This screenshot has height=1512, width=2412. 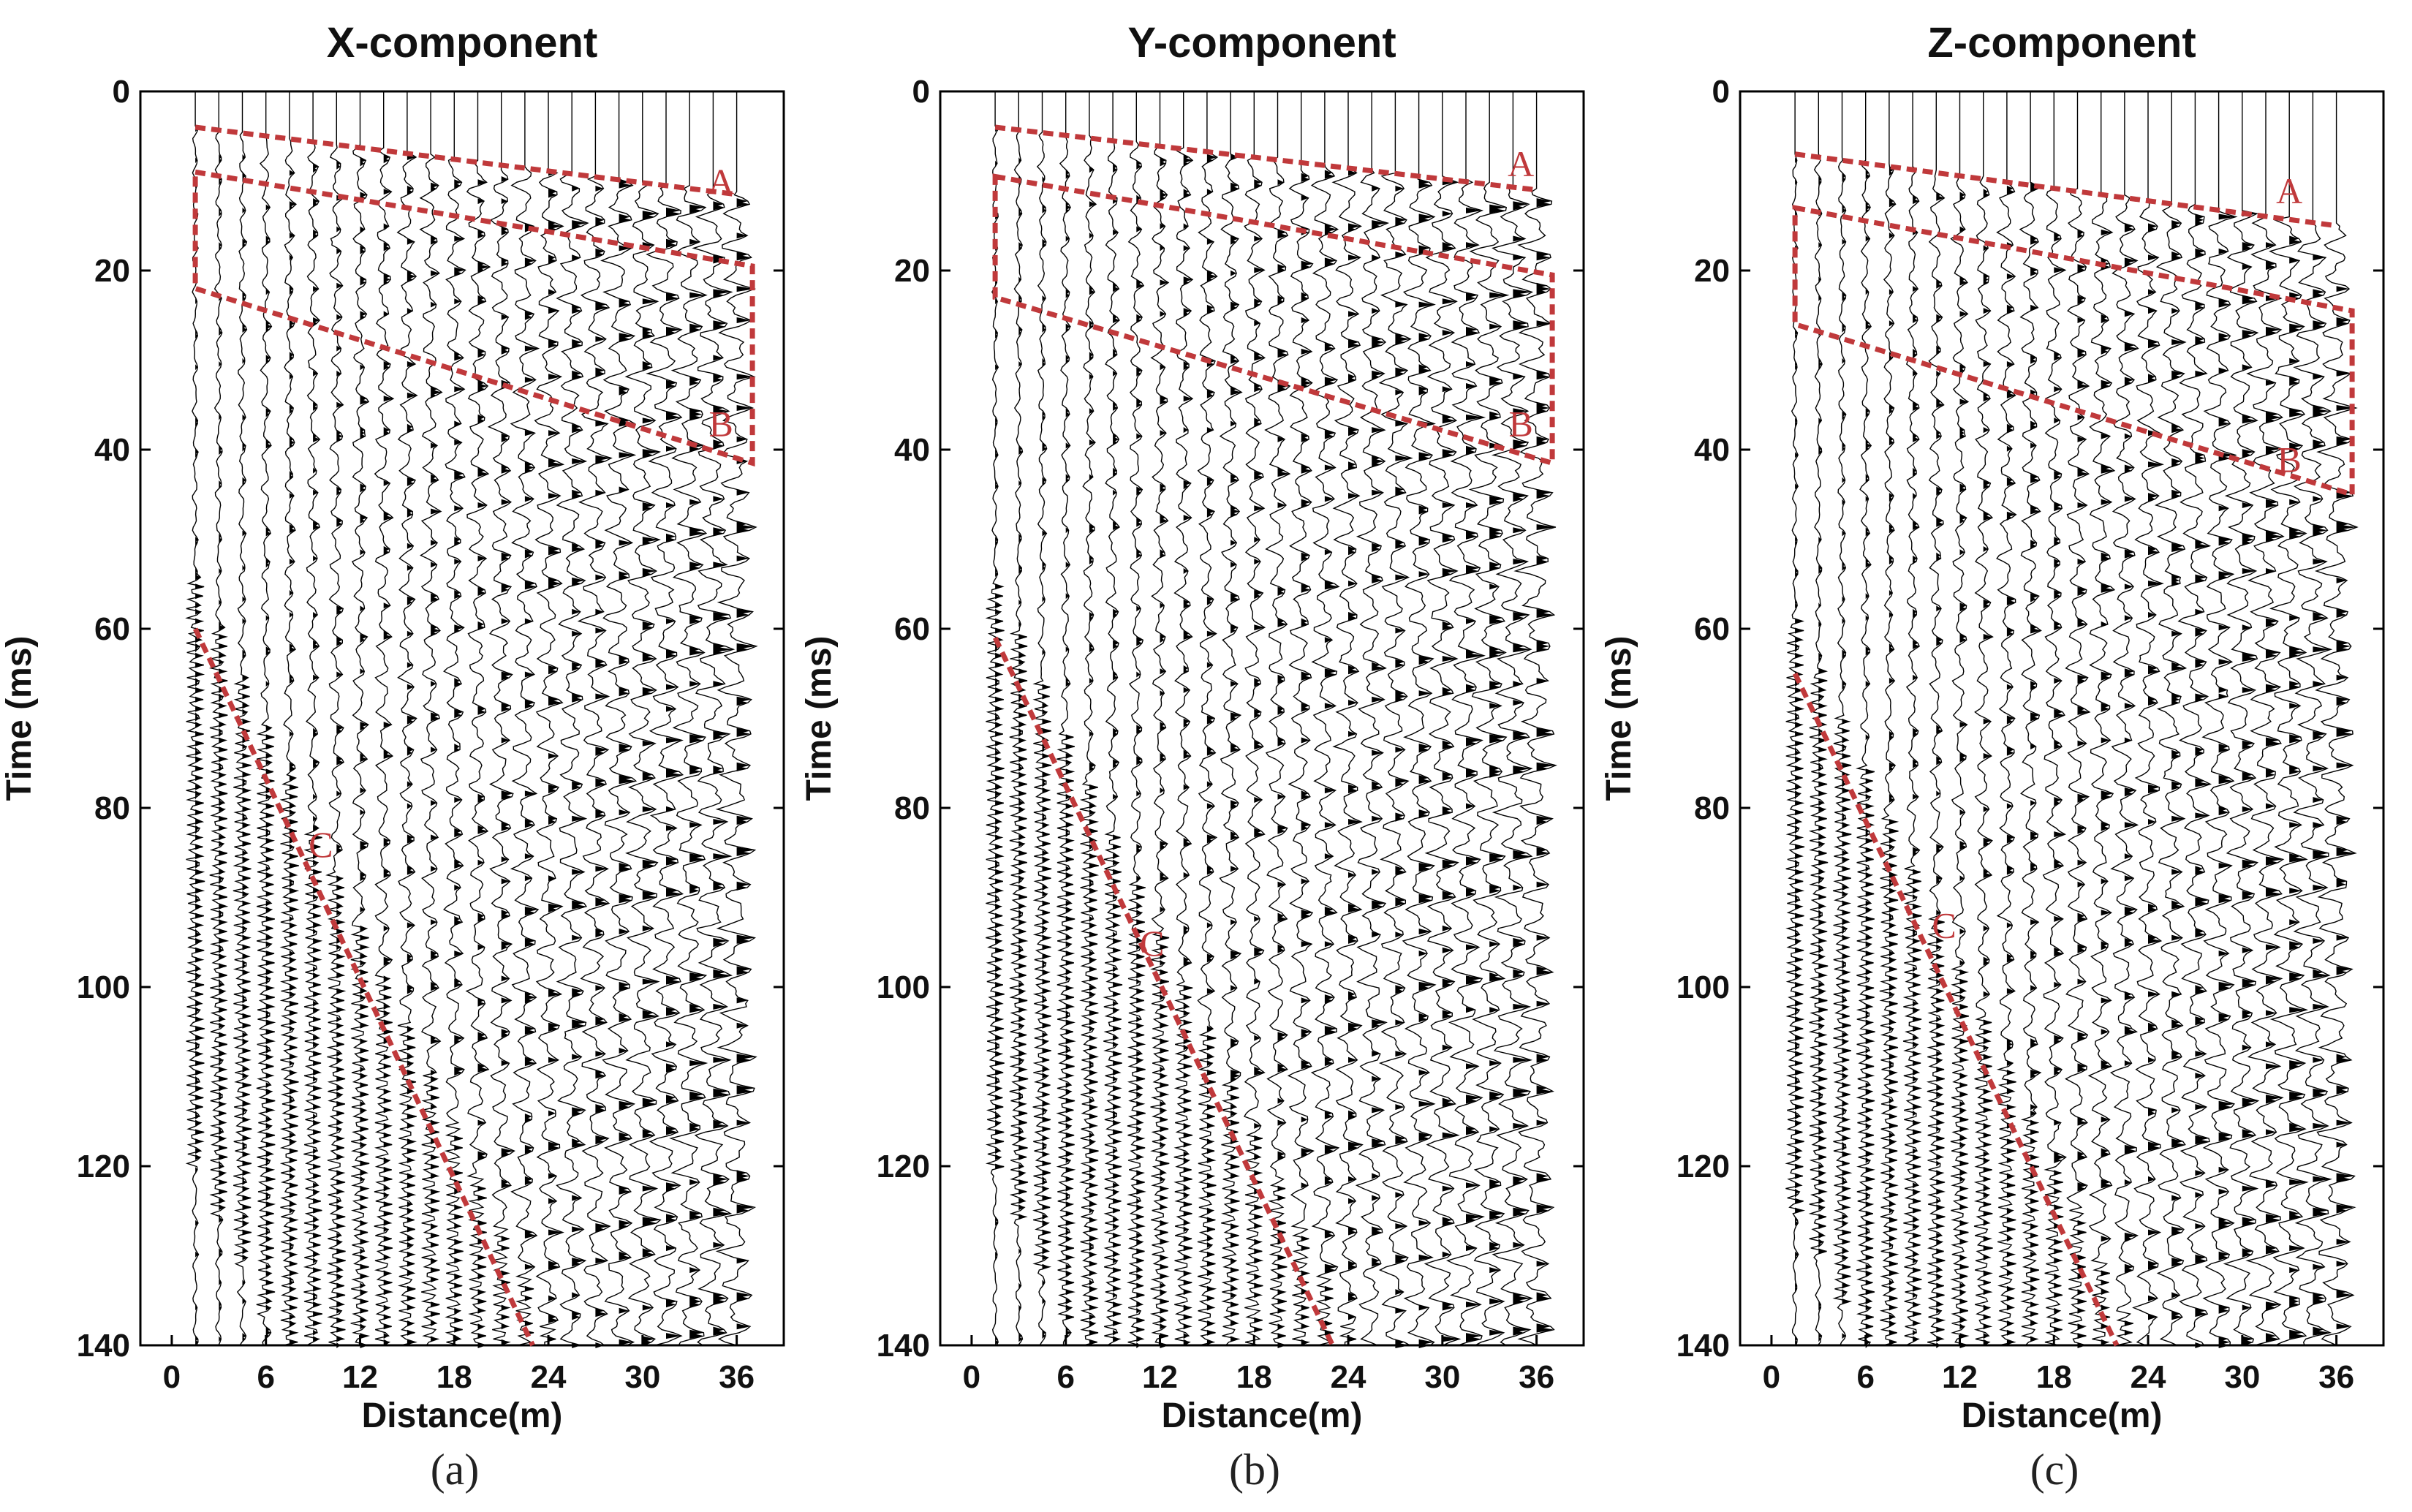 What do you see at coordinates (1520, 423) in the screenshot?
I see `annotation-label-B: B` at bounding box center [1520, 423].